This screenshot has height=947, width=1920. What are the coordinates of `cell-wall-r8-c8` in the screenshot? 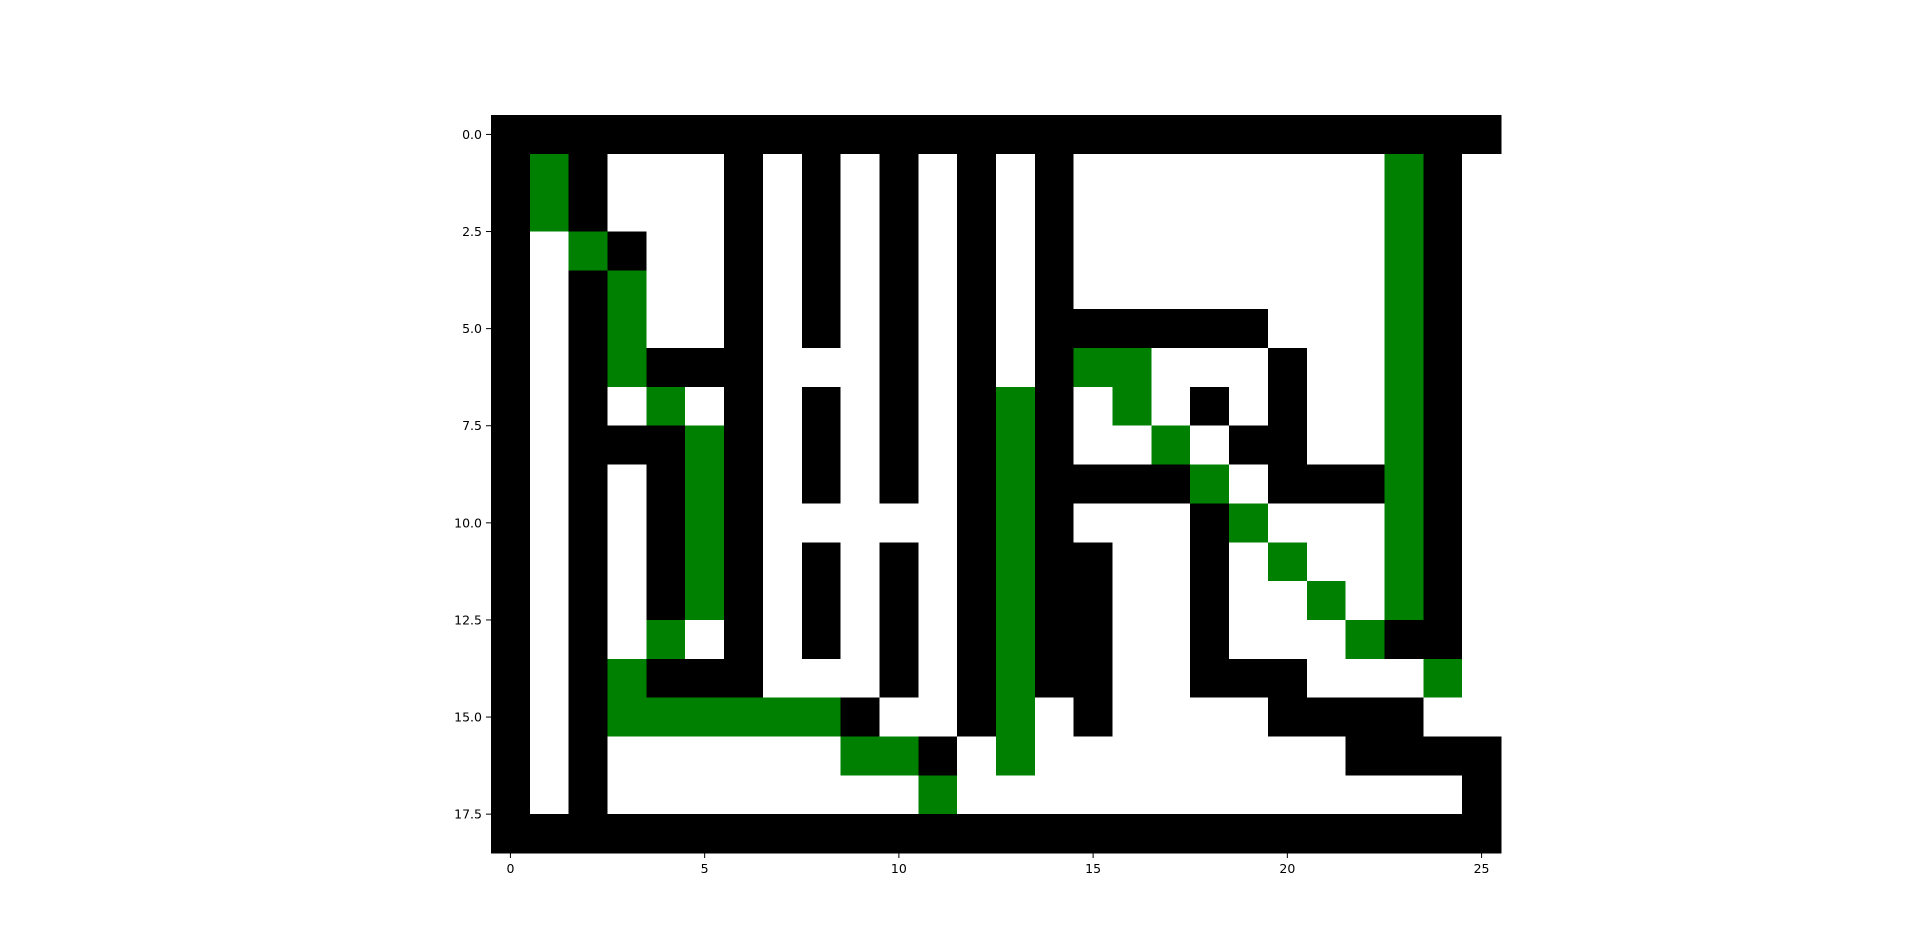 It's located at (821, 445).